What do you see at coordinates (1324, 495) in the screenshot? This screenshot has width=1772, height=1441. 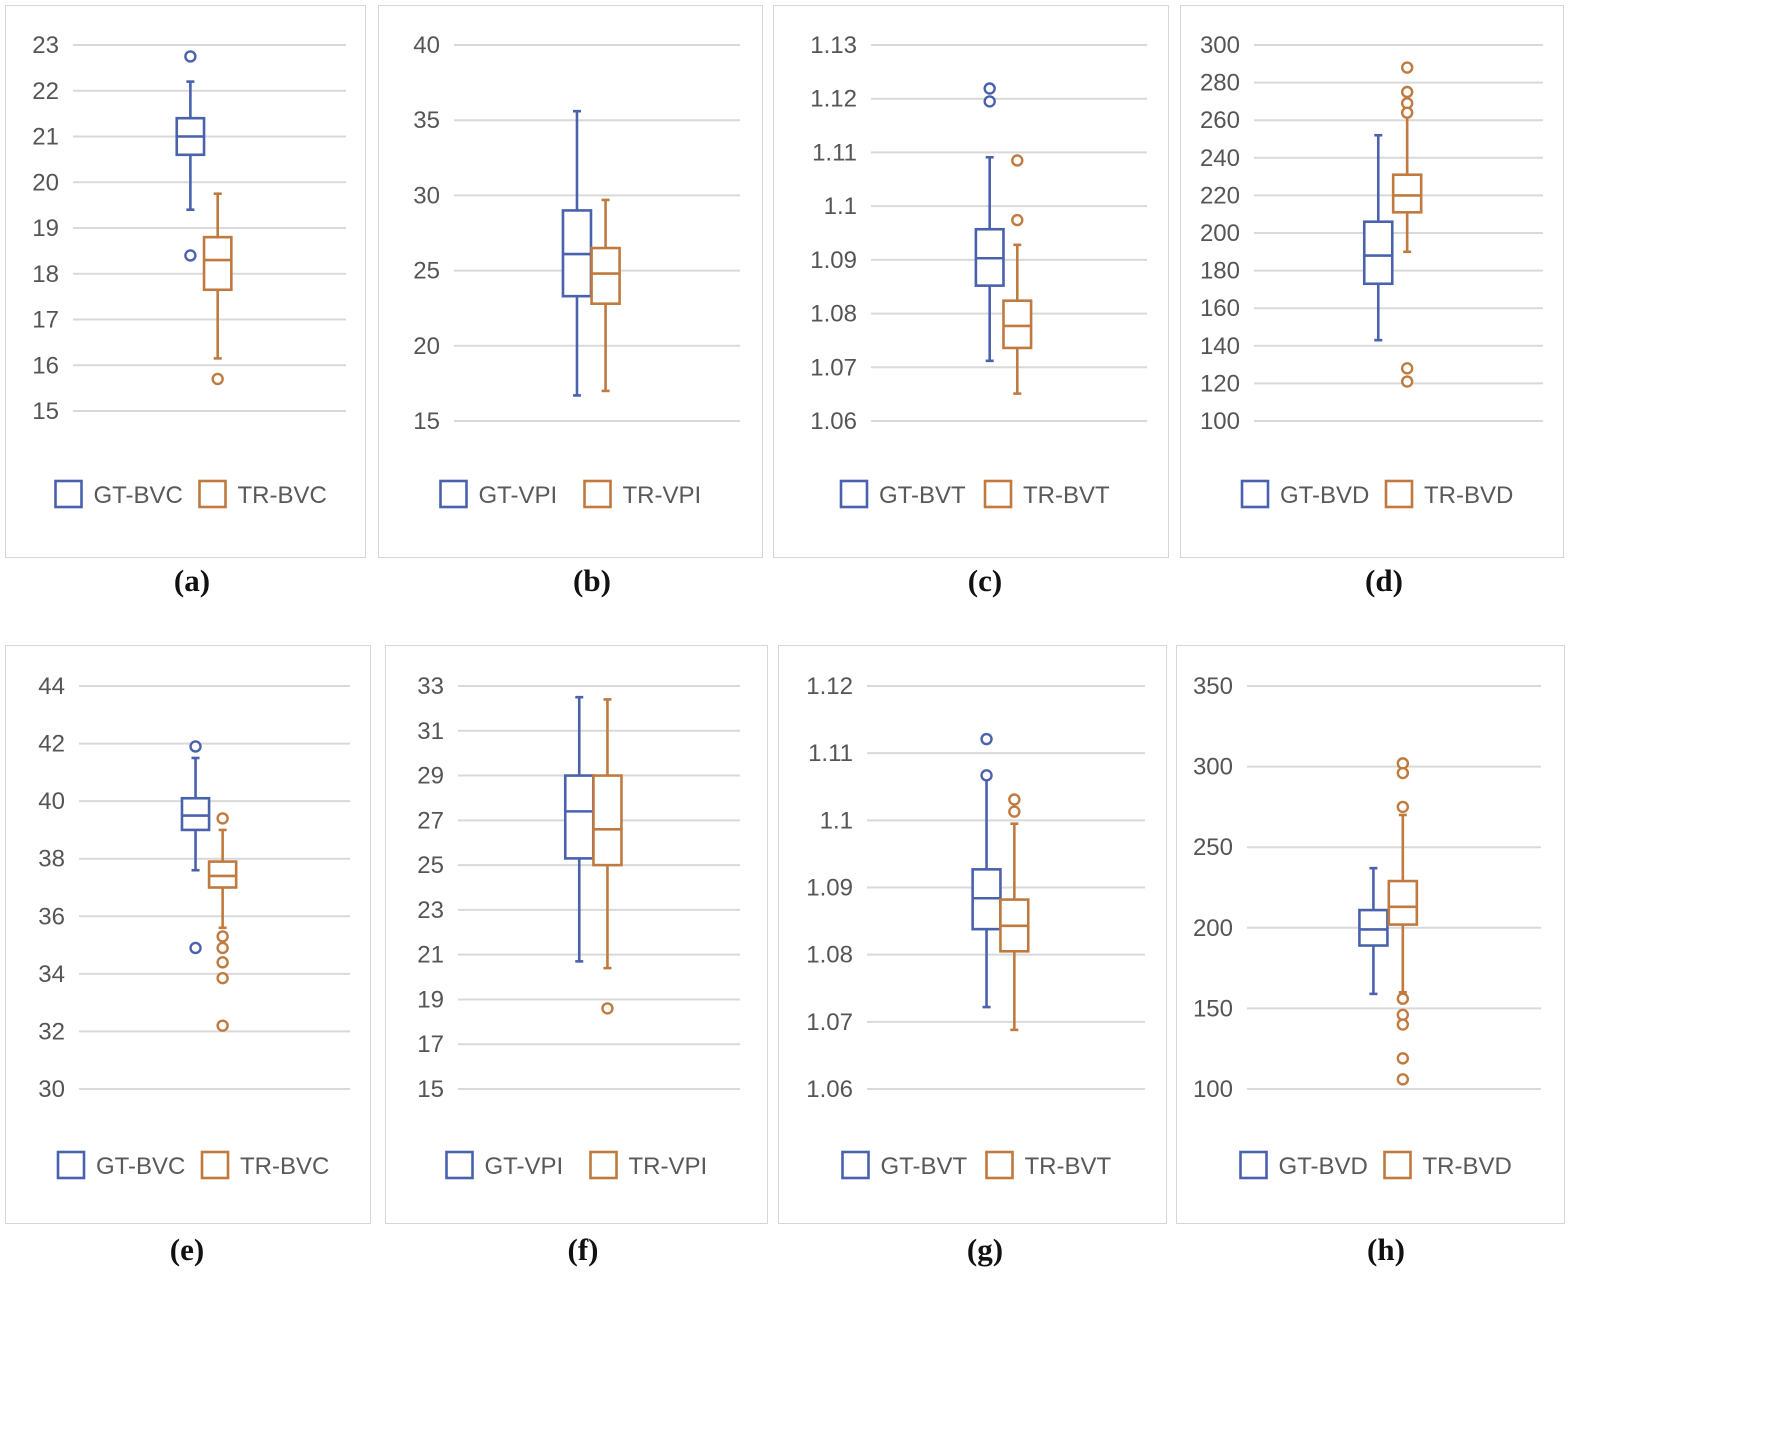 I see `legend-label: GT-BVD` at bounding box center [1324, 495].